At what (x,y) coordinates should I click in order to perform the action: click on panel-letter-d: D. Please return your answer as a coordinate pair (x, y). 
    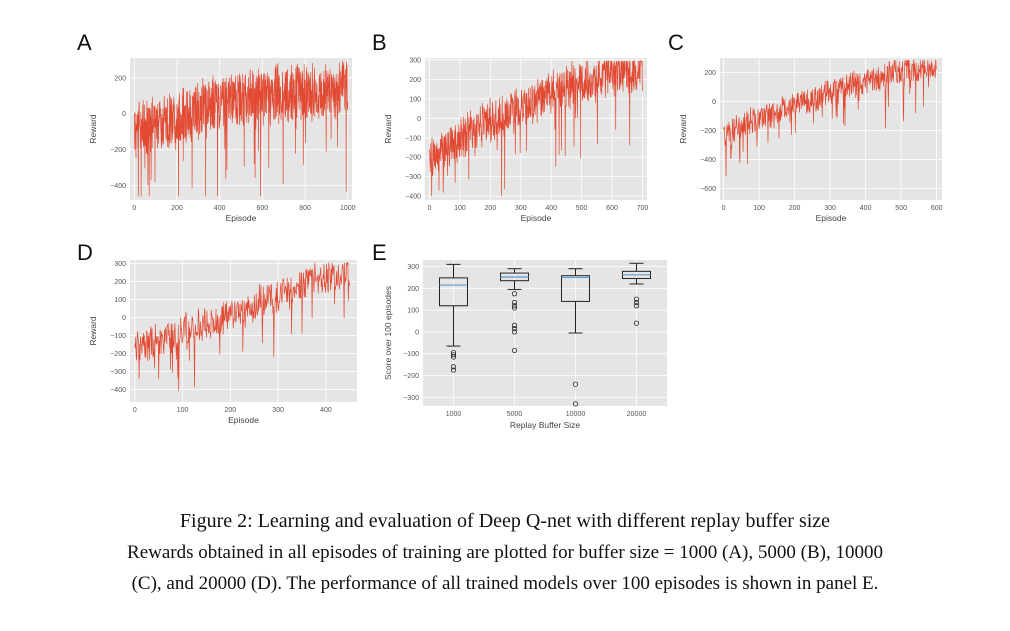
    Looking at the image, I should click on (85, 252).